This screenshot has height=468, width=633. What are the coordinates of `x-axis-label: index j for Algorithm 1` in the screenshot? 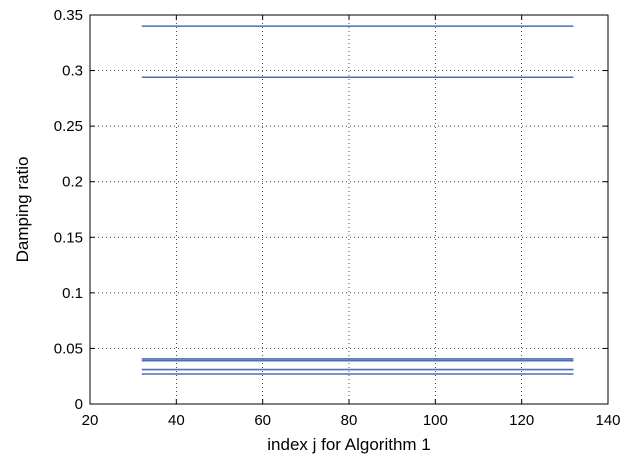 It's located at (348, 444).